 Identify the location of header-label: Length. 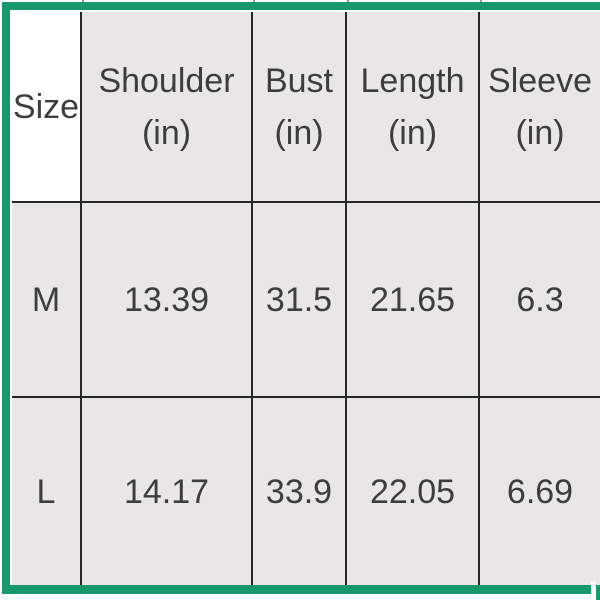
(412, 80).